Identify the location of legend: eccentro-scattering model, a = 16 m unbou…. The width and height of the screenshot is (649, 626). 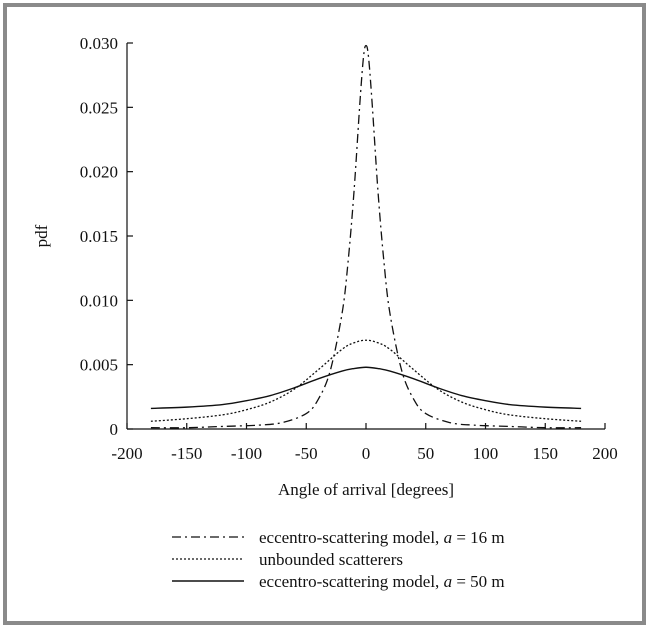
(338, 559).